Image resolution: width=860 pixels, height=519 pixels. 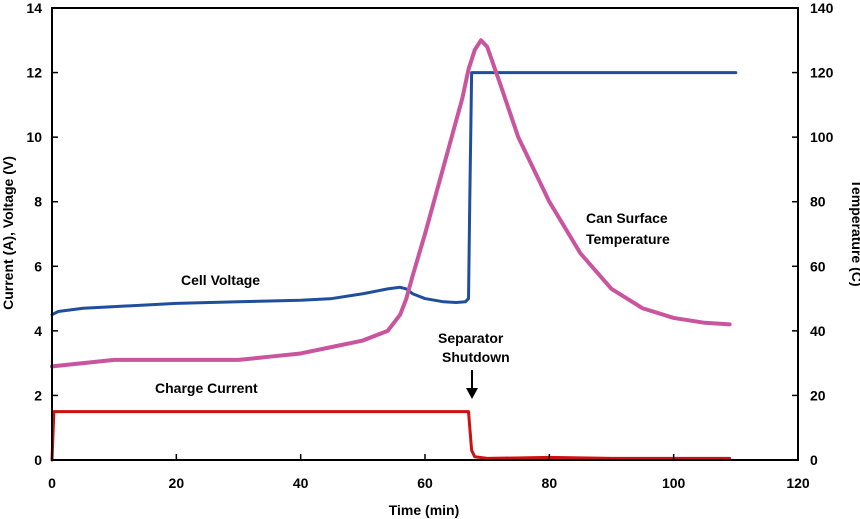 What do you see at coordinates (476, 357) in the screenshot?
I see `separator-annotation-line2: Shutdown` at bounding box center [476, 357].